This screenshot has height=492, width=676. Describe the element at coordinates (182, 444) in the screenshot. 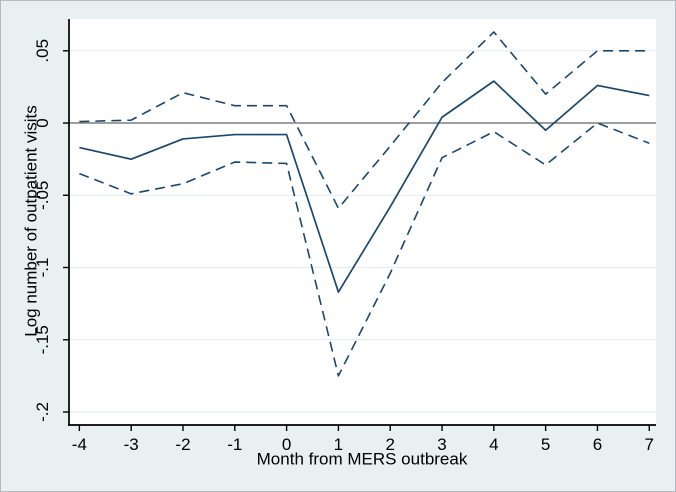

I see `x-tick-label: -2` at that location.